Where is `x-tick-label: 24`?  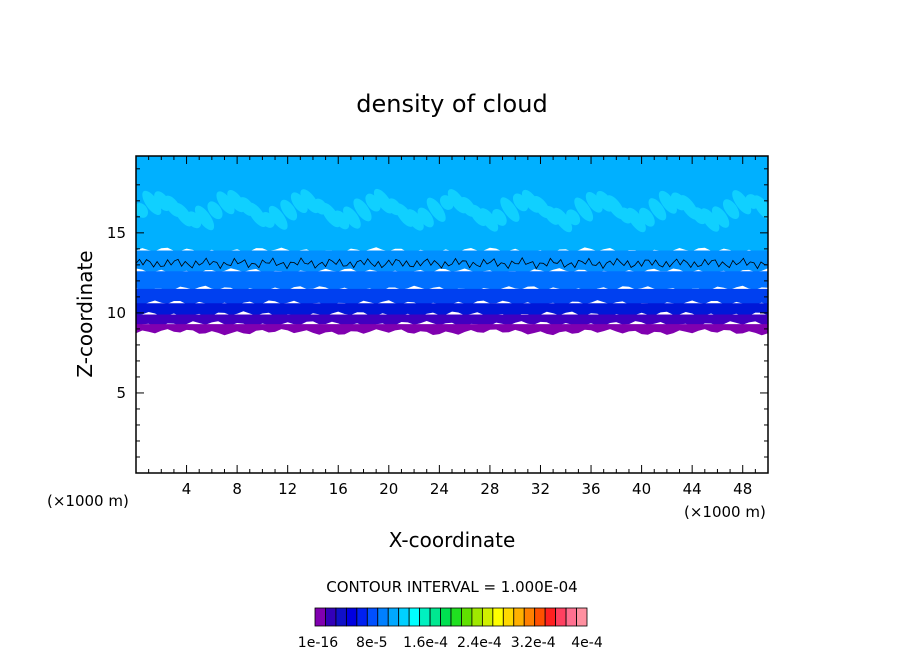 x-tick-label: 24 is located at coordinates (439, 489).